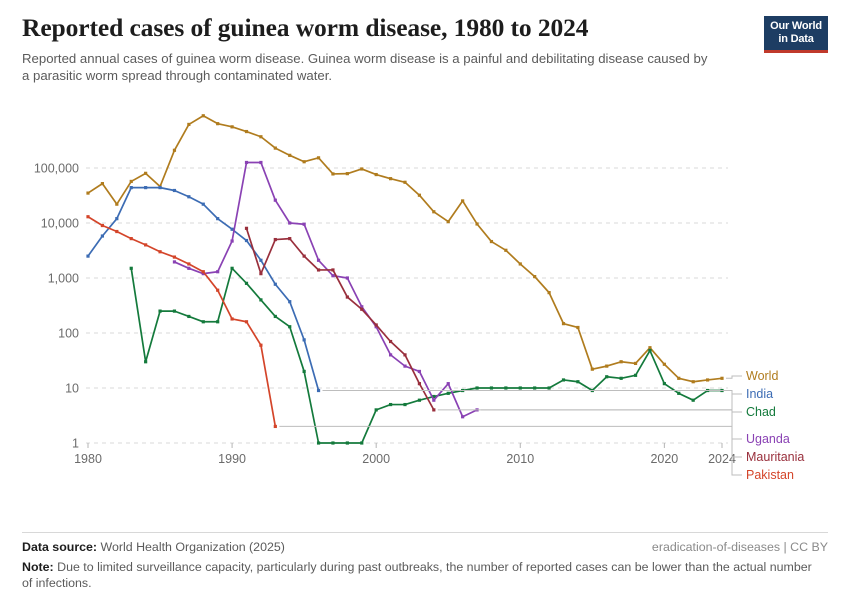 The image size is (850, 600). Describe the element at coordinates (181, 321) in the screenshot. I see `series-pakistan` at that location.